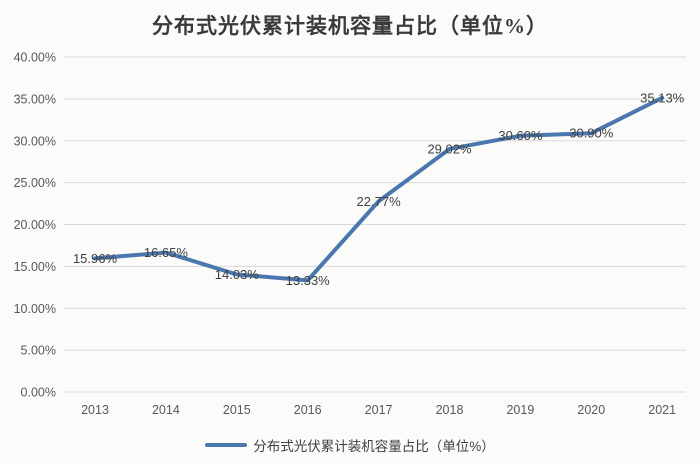 The height and width of the screenshot is (463, 700). What do you see at coordinates (35, 58) in the screenshot?
I see `y-axis-tick-label: 40.00%` at bounding box center [35, 58].